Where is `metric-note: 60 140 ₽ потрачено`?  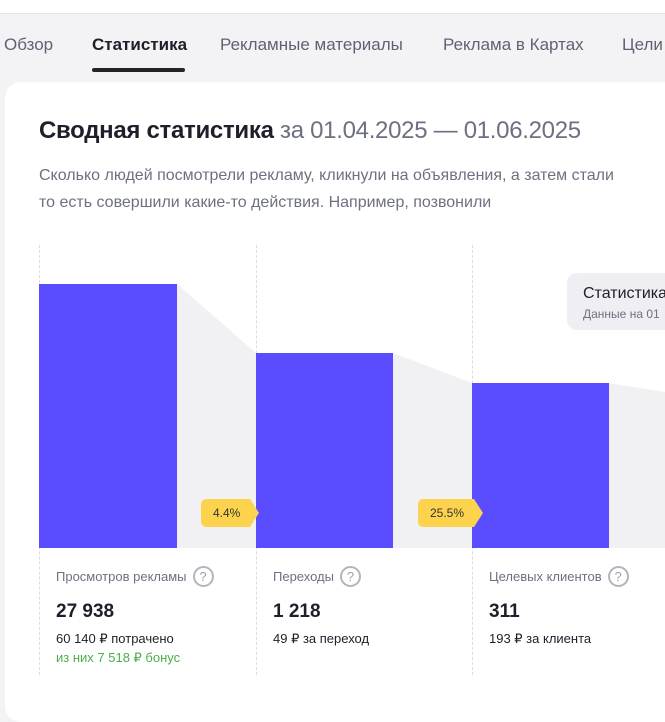
metric-note: 60 140 ₽ потрачено is located at coordinates (115, 638).